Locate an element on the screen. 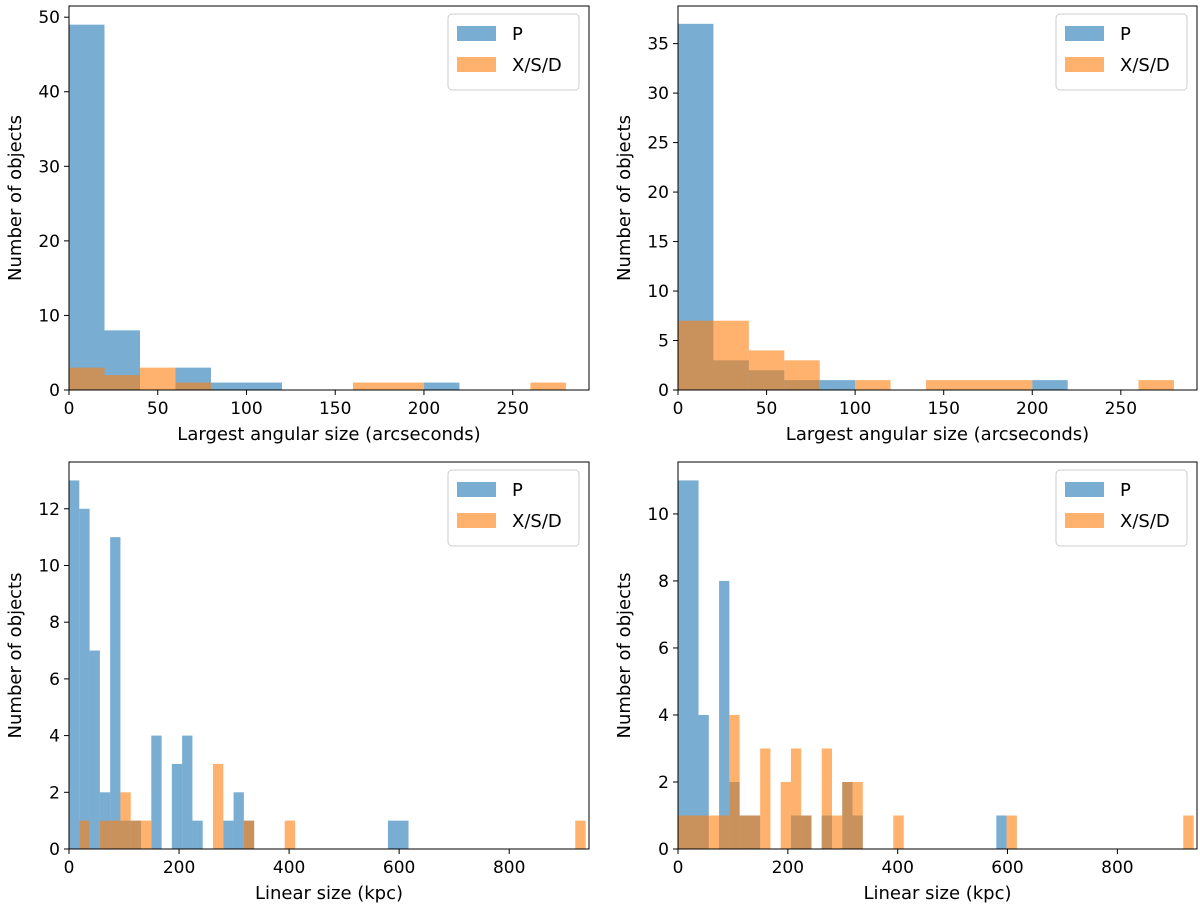 This screenshot has width=1200, height=911. x-tick-label: 0 is located at coordinates (69, 868).